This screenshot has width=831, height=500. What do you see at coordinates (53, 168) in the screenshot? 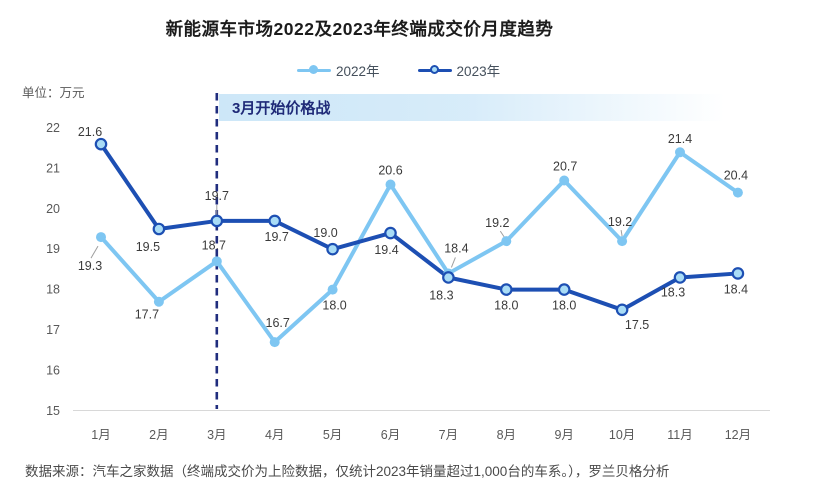
I see `y-tick-label: 21` at bounding box center [53, 168].